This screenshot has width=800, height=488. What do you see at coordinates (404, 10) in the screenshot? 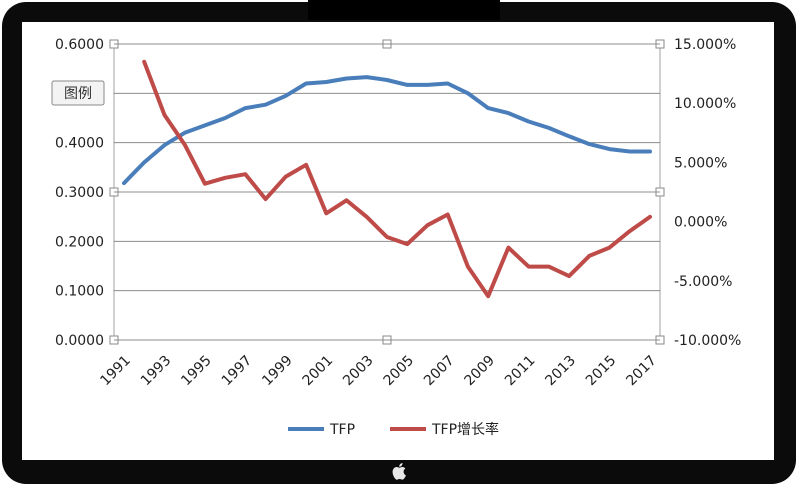
I see `device-camera-bar` at bounding box center [404, 10].